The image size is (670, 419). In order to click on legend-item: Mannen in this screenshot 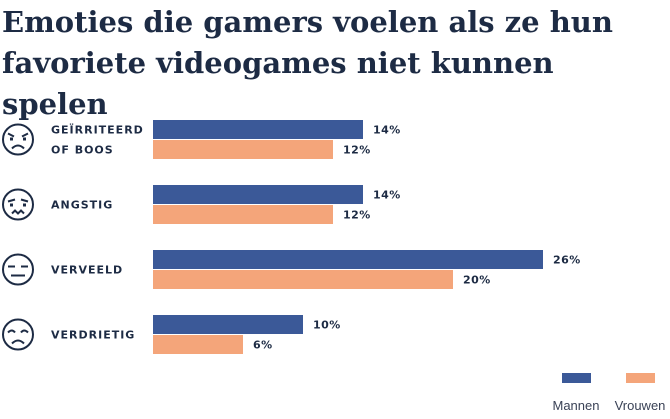, I will do `click(576, 393)`.